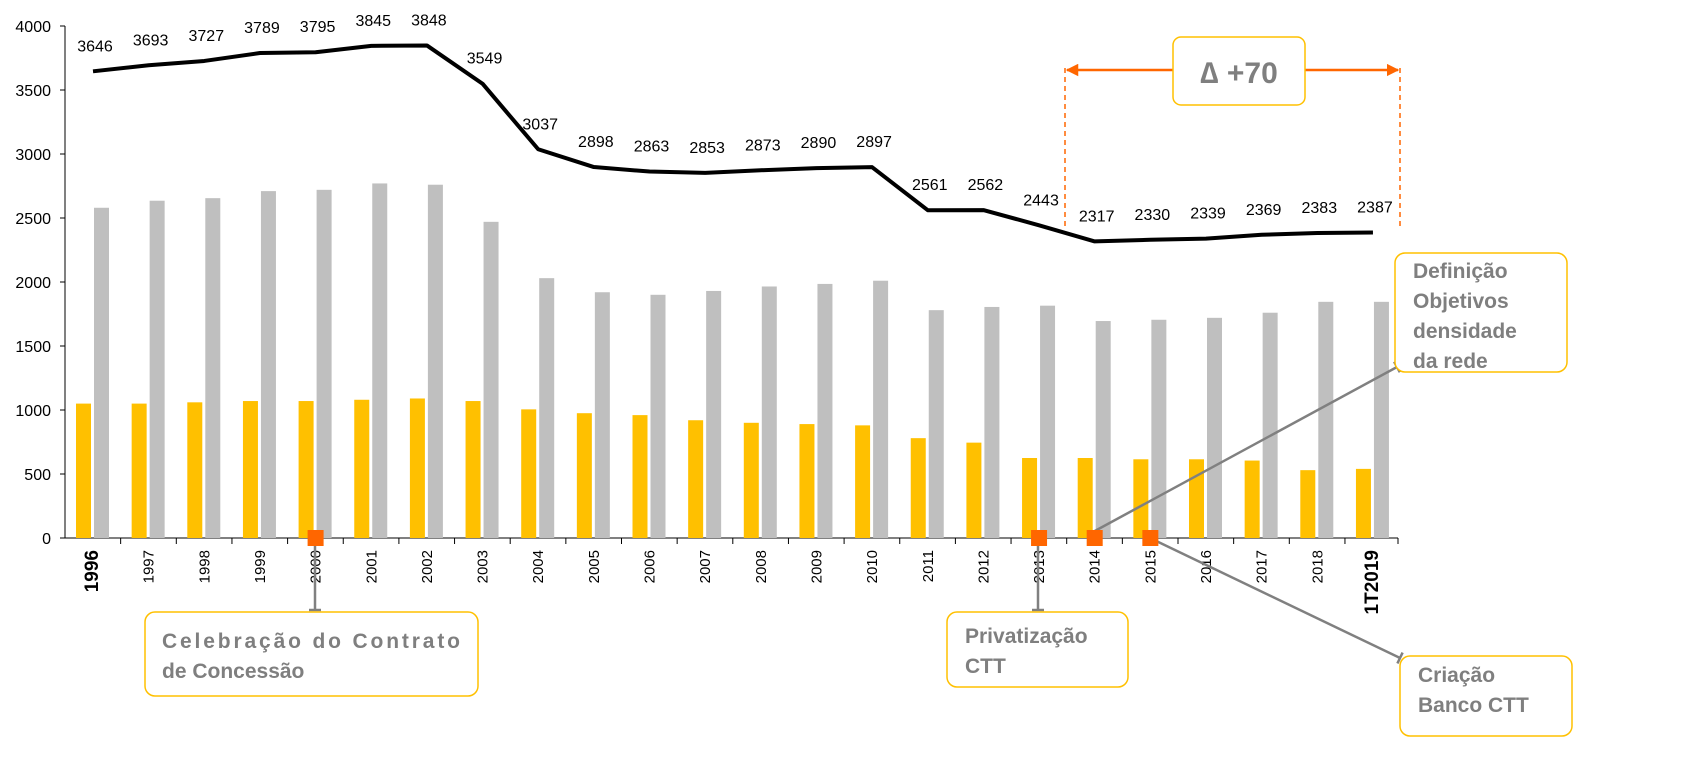 This screenshot has width=1682, height=769. I want to click on data-label: 2897, so click(874, 142).